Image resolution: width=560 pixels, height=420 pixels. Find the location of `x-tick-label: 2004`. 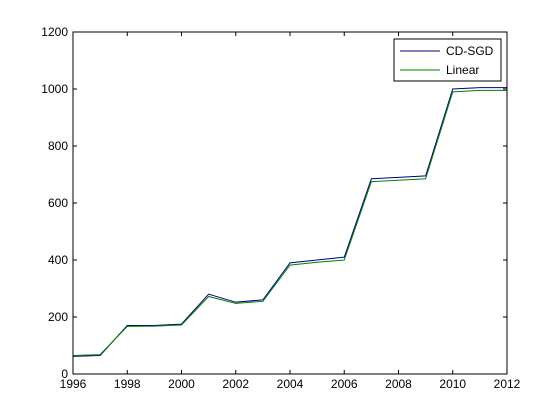

x-tick-label: 2004 is located at coordinates (290, 384).